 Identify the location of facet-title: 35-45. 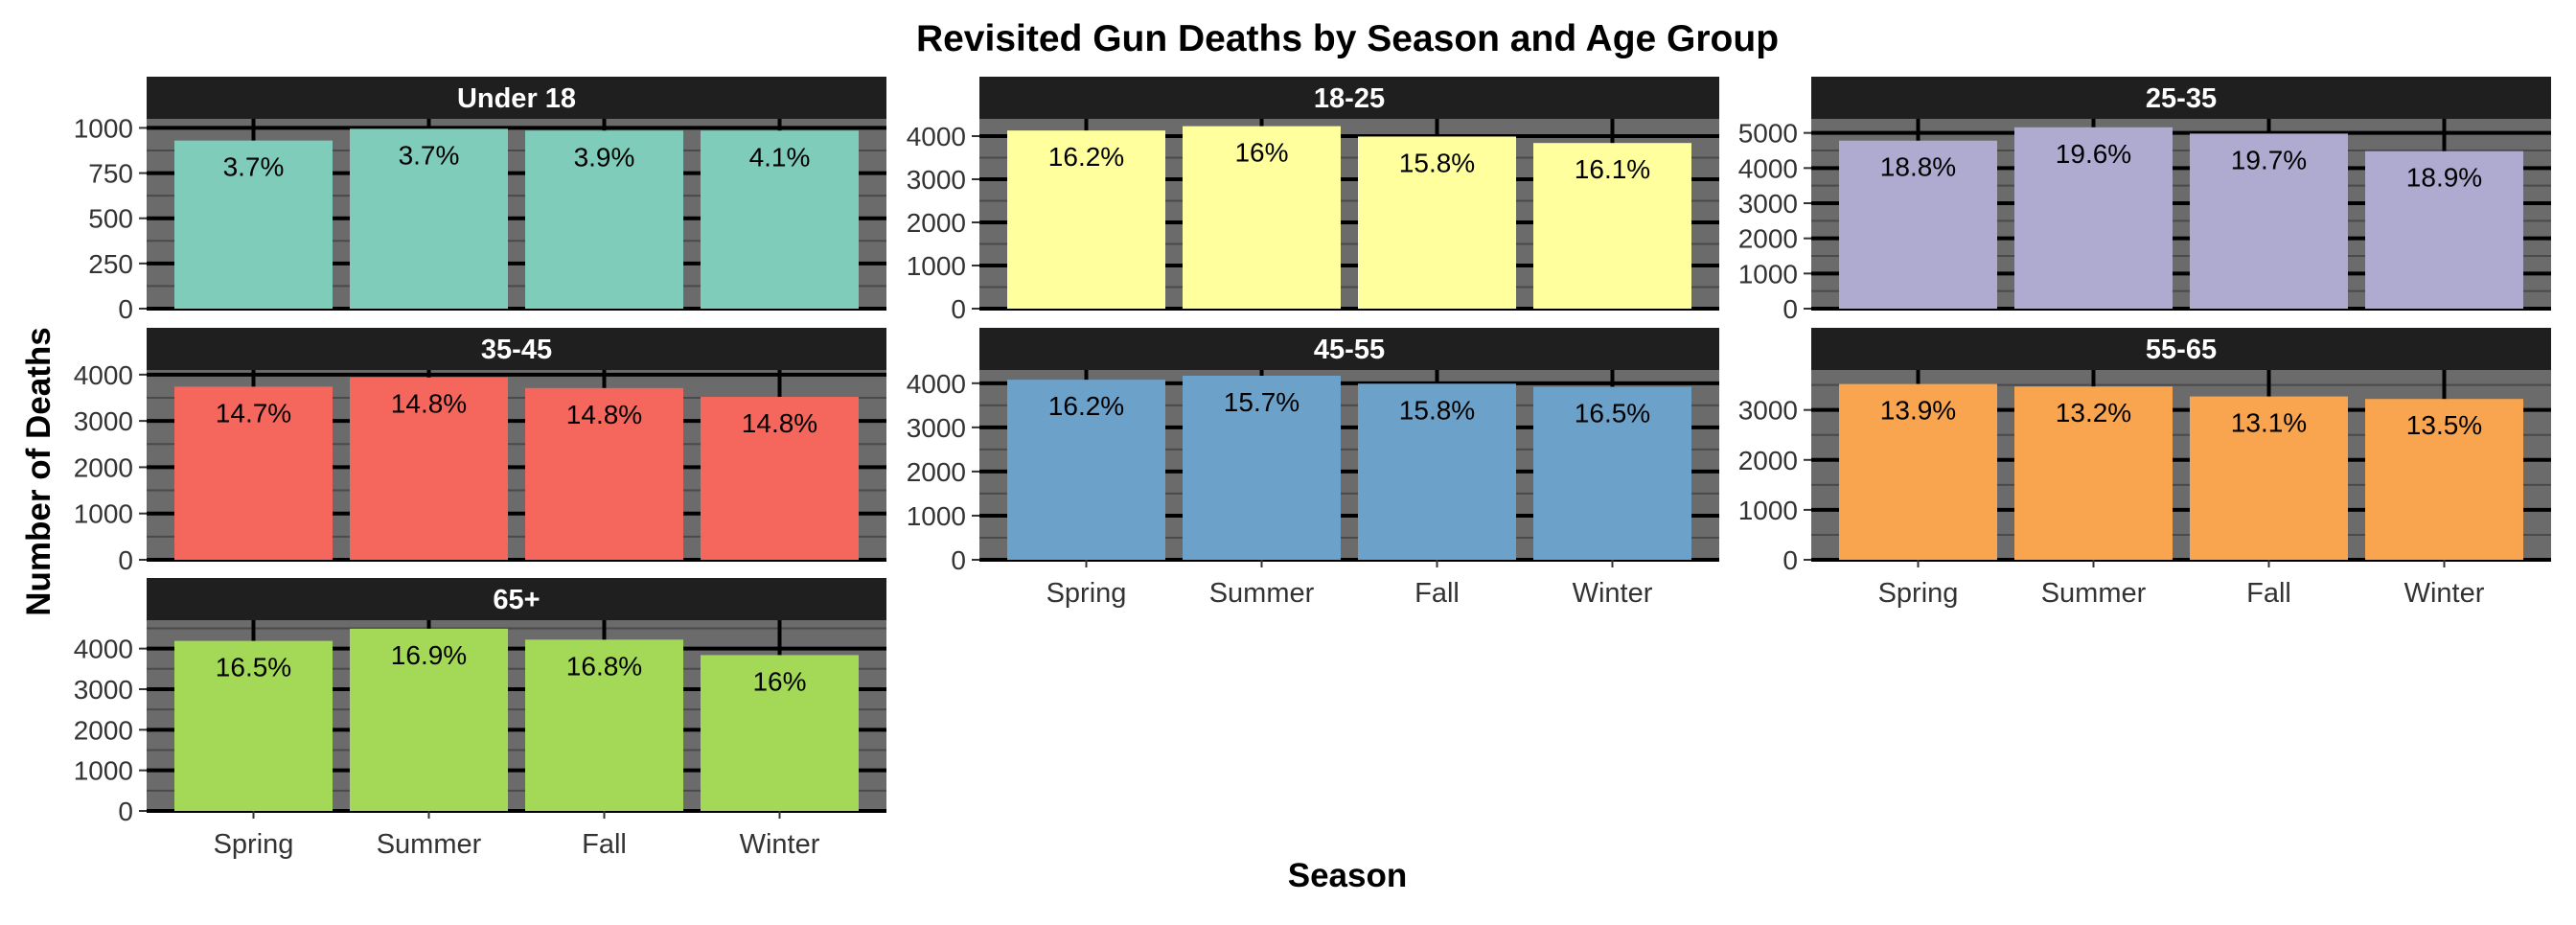
(516, 350).